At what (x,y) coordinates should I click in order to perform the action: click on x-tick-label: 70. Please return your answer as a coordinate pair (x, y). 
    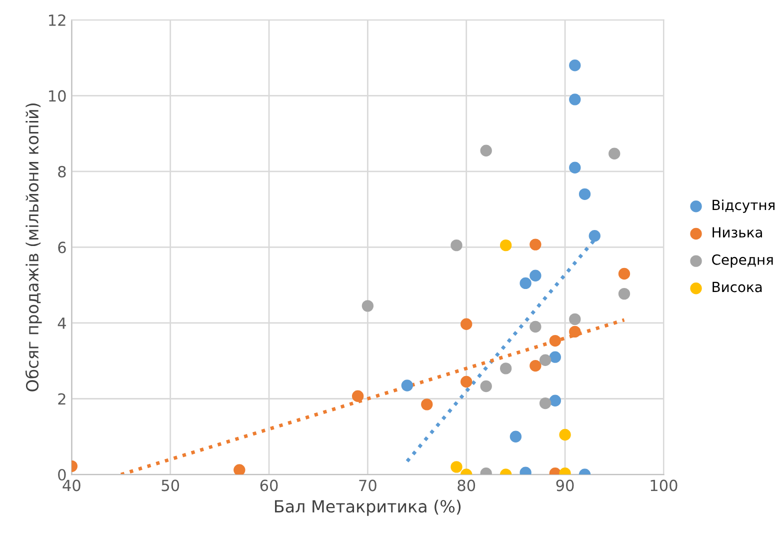
    Looking at the image, I should click on (367, 486).